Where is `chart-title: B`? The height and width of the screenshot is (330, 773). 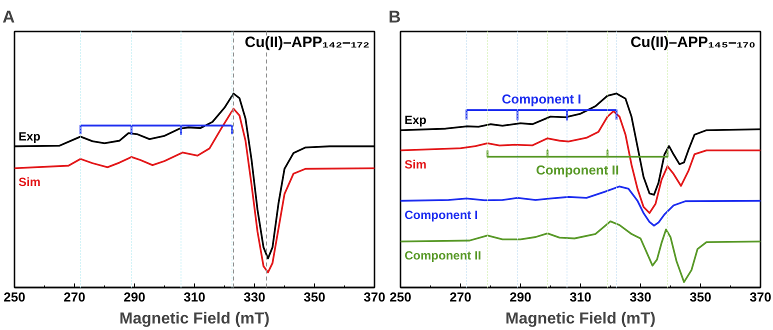 chart-title: B is located at coordinates (394, 17).